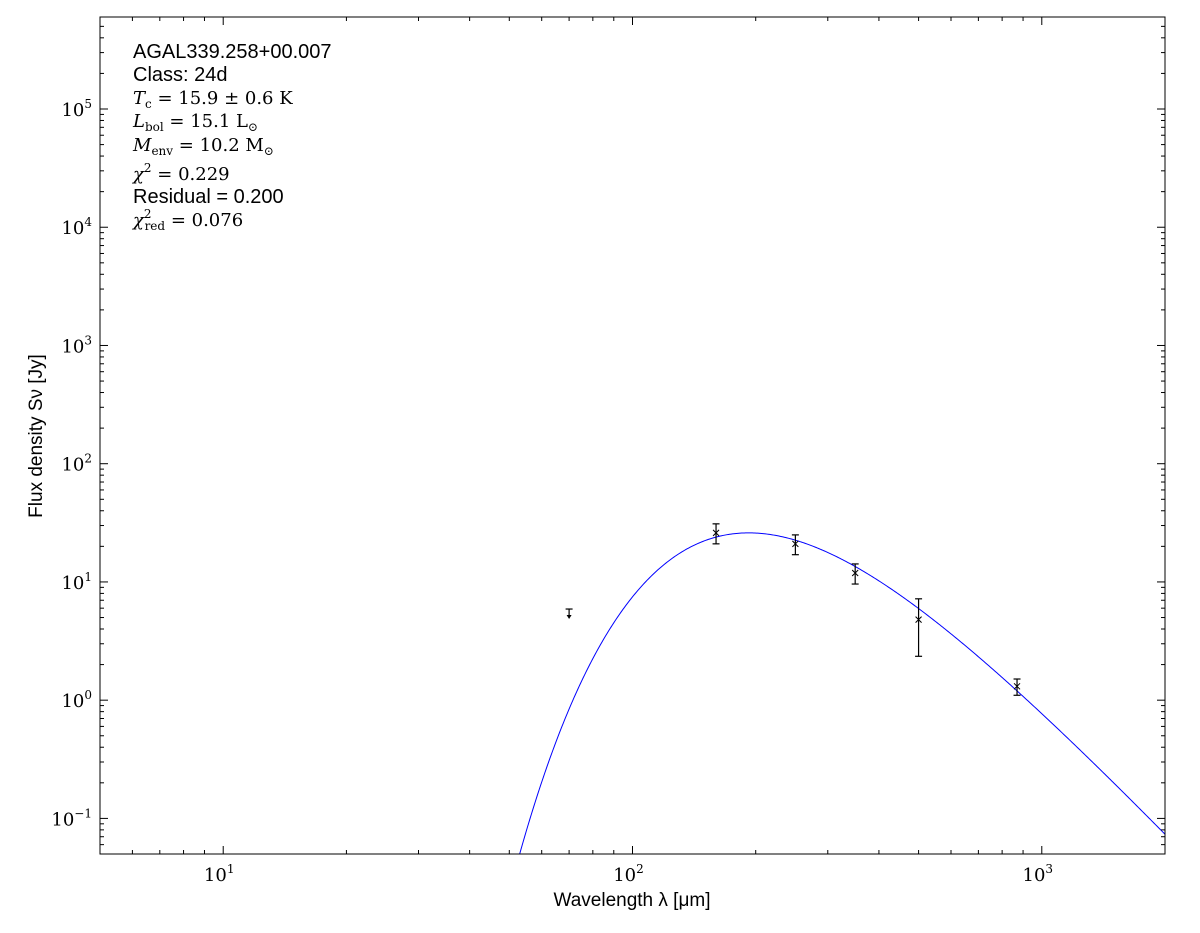  I want to click on y-tick-label: 10⁵, so click(76, 109).